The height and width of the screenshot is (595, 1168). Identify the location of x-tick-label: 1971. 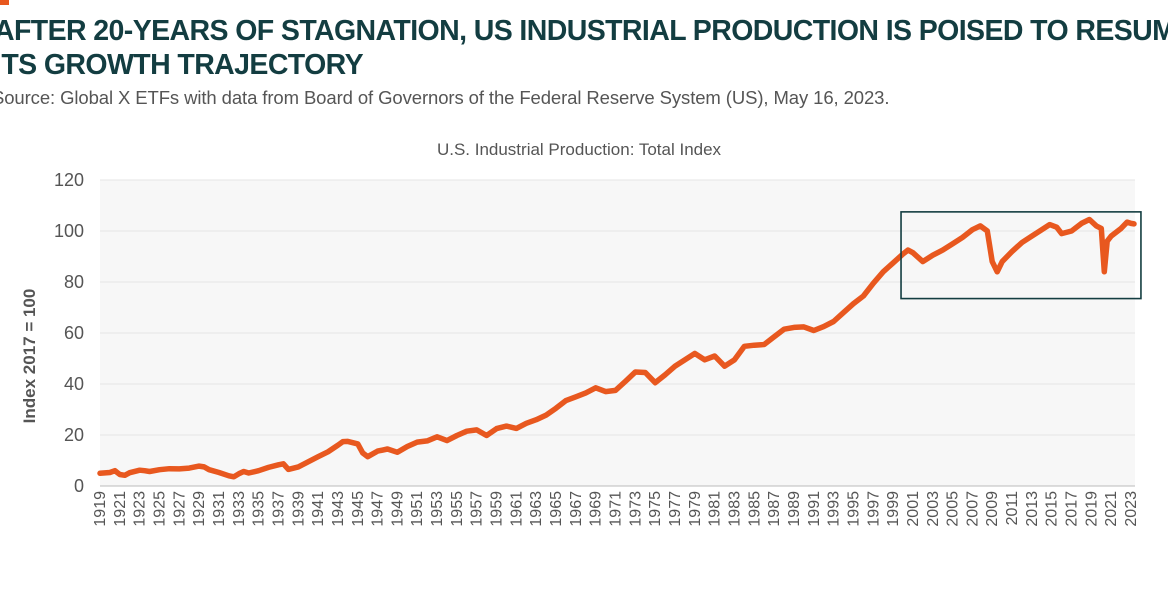
(616, 509).